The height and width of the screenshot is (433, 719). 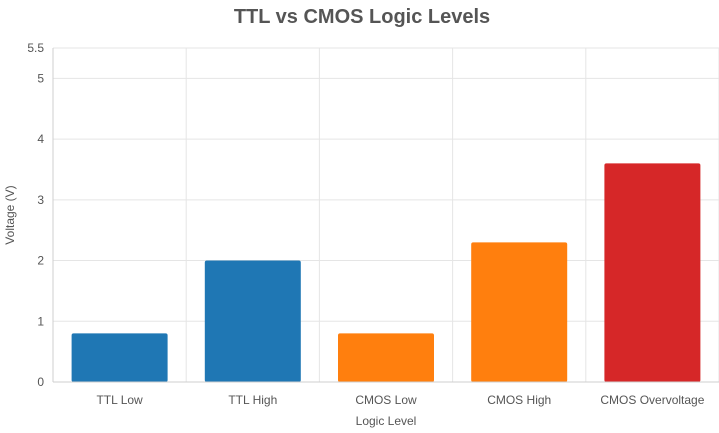 I want to click on y-tick-label: 2, so click(x=40, y=261).